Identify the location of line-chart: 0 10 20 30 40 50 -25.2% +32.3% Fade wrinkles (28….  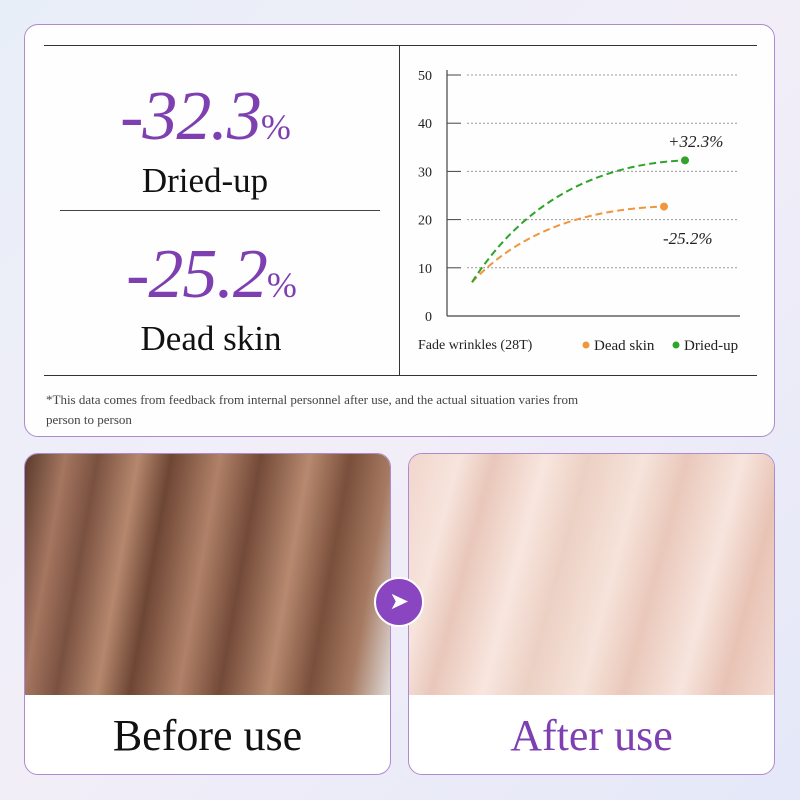
(579, 211).